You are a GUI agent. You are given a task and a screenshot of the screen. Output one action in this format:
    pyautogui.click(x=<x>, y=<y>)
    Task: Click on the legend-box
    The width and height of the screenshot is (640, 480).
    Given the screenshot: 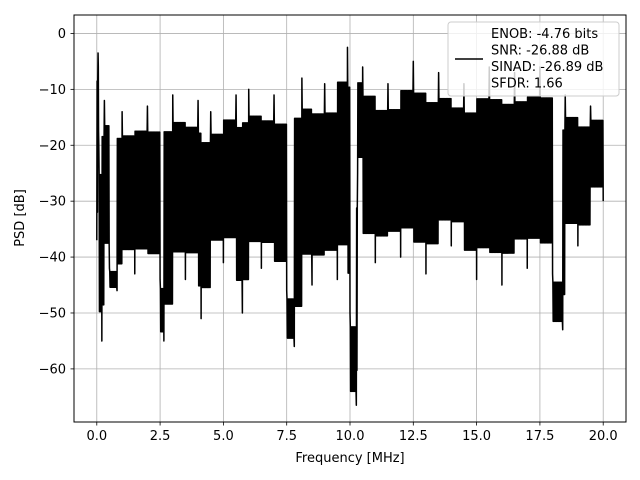 What is the action you would take?
    pyautogui.click(x=533, y=59)
    